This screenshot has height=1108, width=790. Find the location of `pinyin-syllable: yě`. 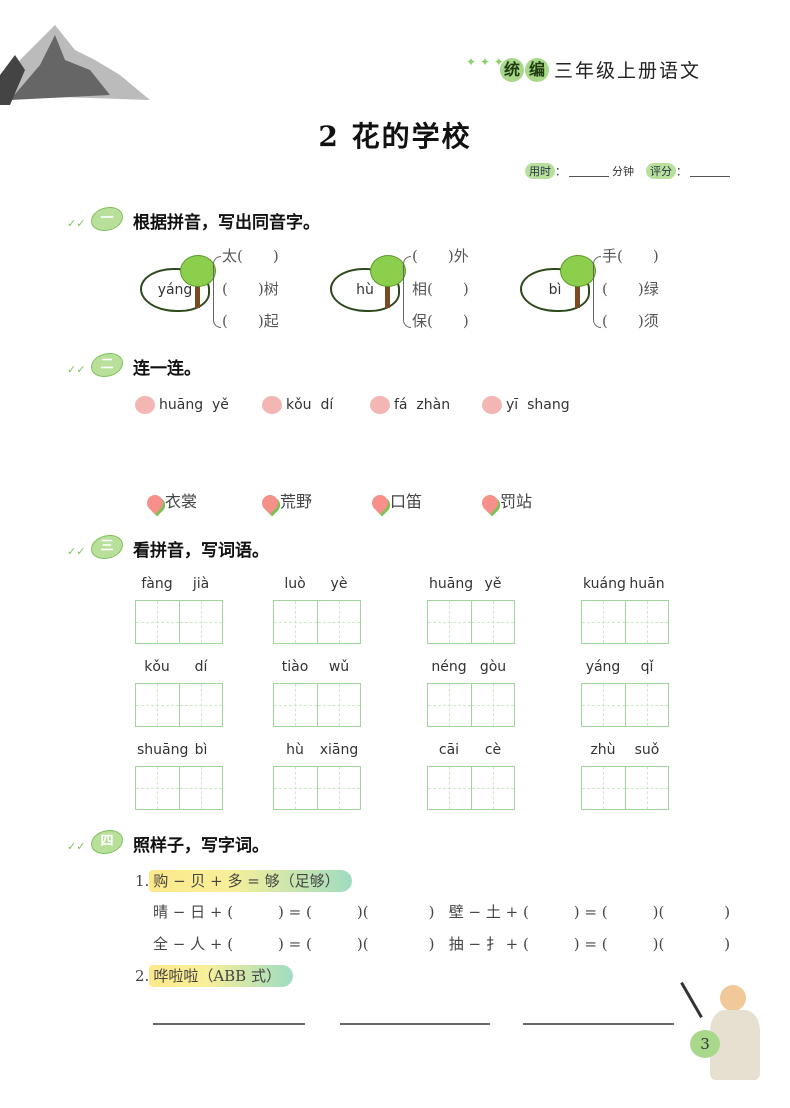

pinyin-syllable: yě is located at coordinates (493, 584).